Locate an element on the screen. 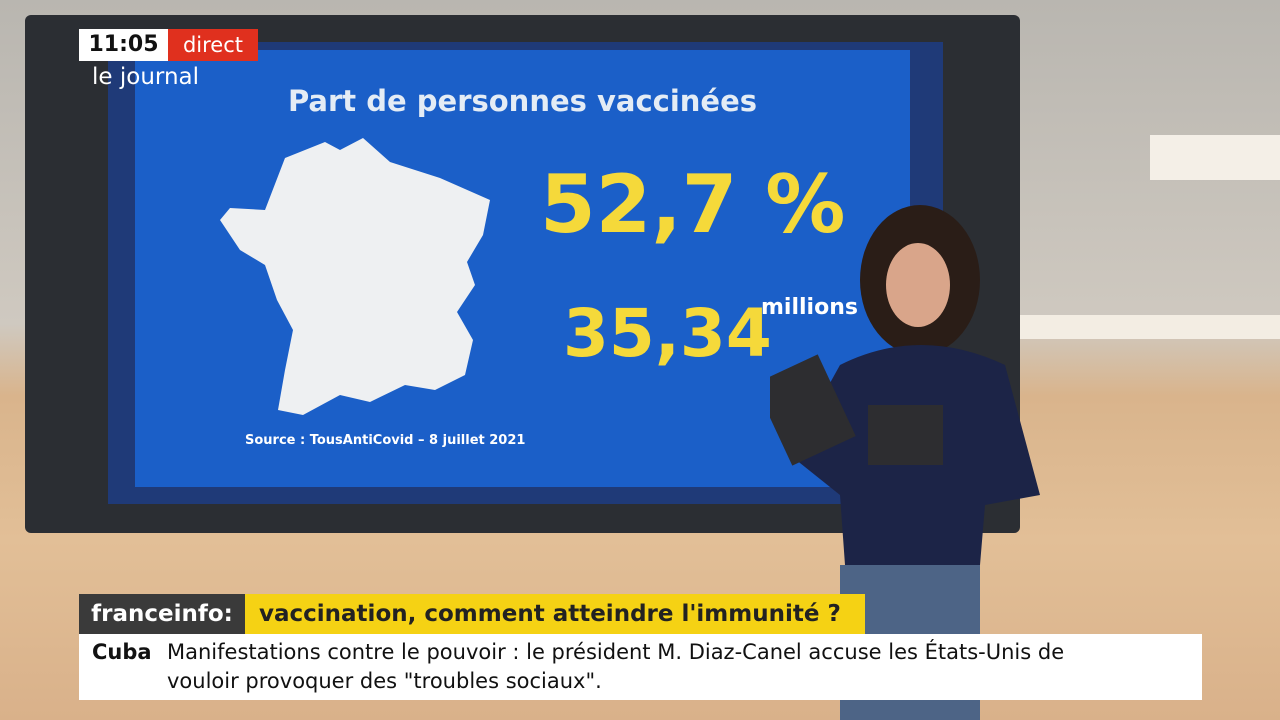 The image size is (1280, 720). clock: 11:05 is located at coordinates (123, 45).